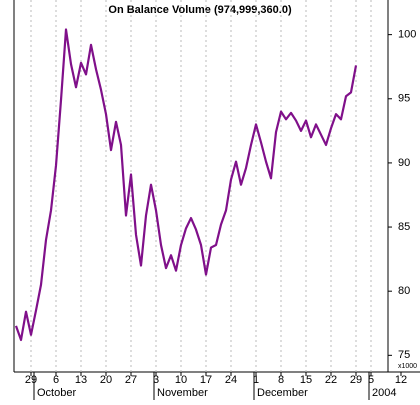 This screenshot has height=405, width=420. Describe the element at coordinates (306, 380) in the screenshot. I see `x-tick-label: 15` at that location.